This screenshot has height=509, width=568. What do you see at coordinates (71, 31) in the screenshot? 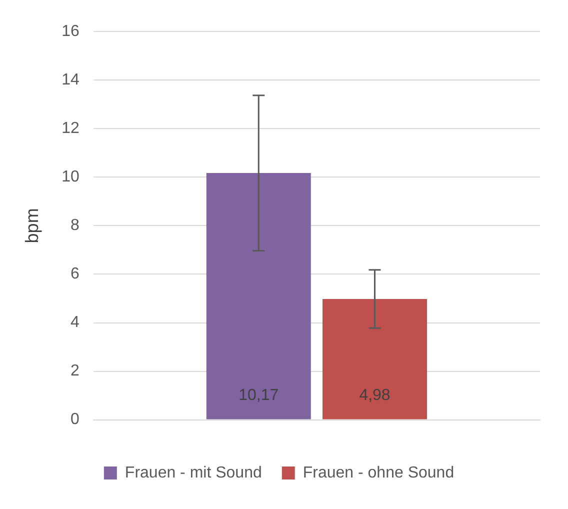
I see `y-tick-label: 16` at bounding box center [71, 31].